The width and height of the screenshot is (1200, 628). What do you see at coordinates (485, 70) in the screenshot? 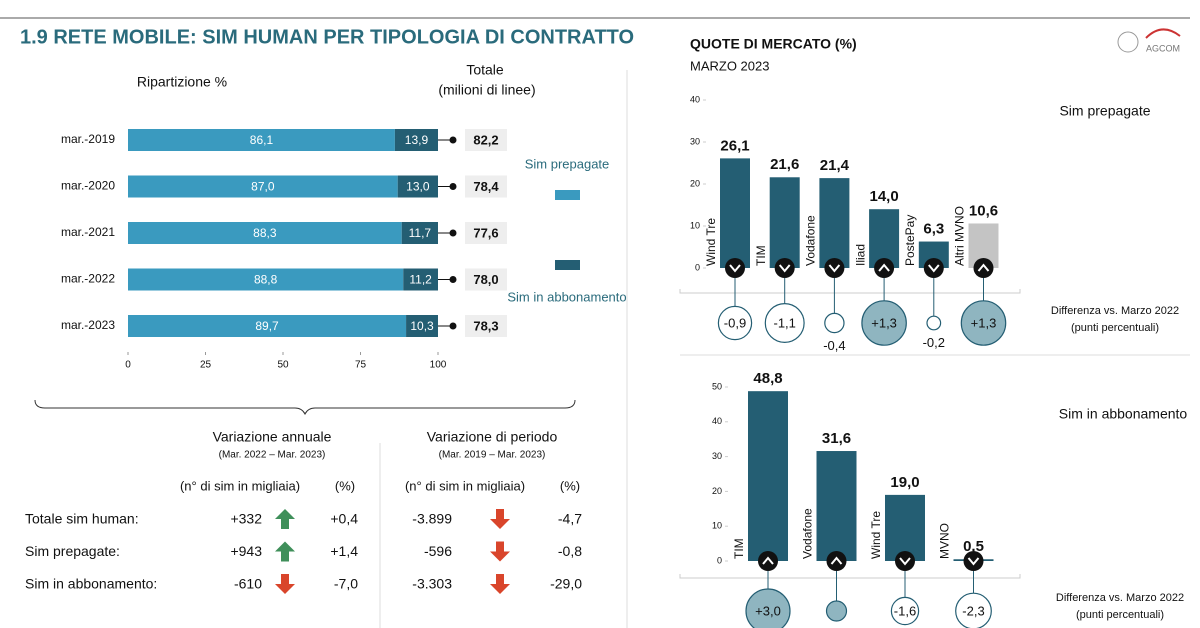
I see `totals-title: Totale` at bounding box center [485, 70].